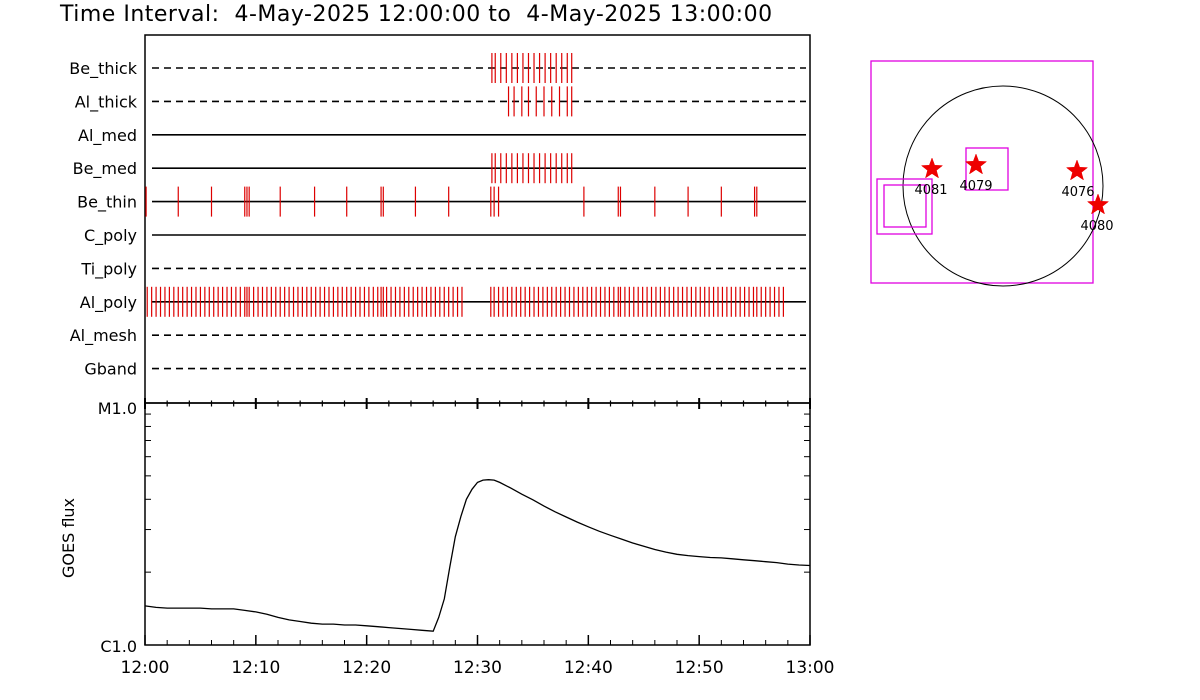 This screenshot has height=700, width=1200. Describe the element at coordinates (438, 336) in the screenshot. I see `timeline-row-al-mesh: Al_mesh` at that location.